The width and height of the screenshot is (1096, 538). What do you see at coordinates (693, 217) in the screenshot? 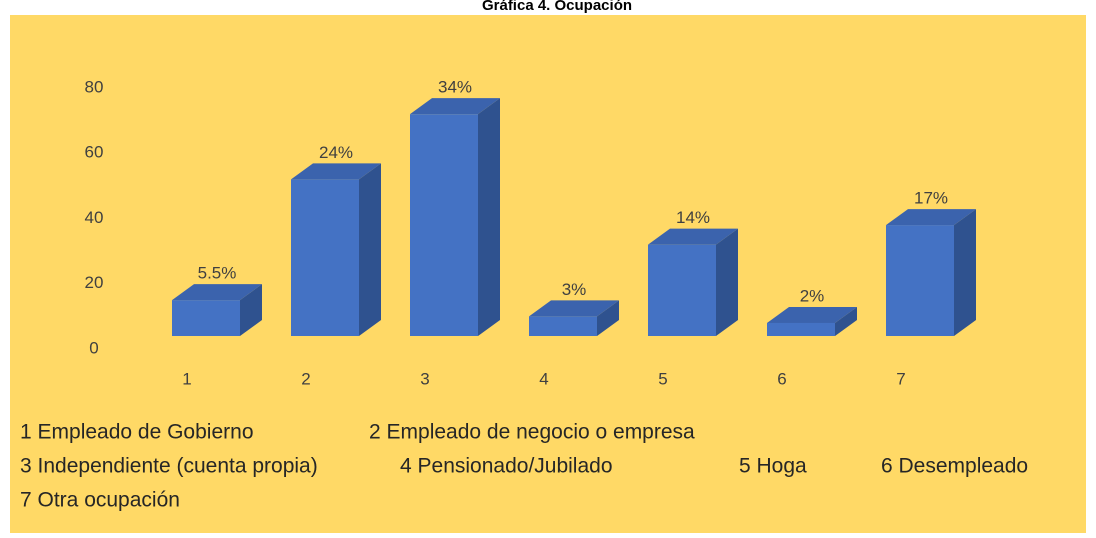
I see `value-label: 14%` at bounding box center [693, 217].